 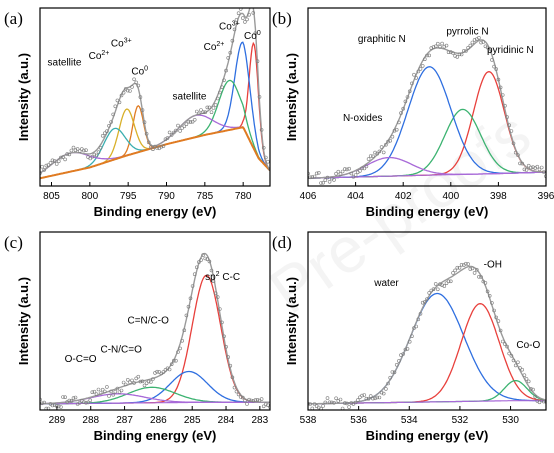 I want to click on x-tick-label: 780, so click(x=243, y=196).